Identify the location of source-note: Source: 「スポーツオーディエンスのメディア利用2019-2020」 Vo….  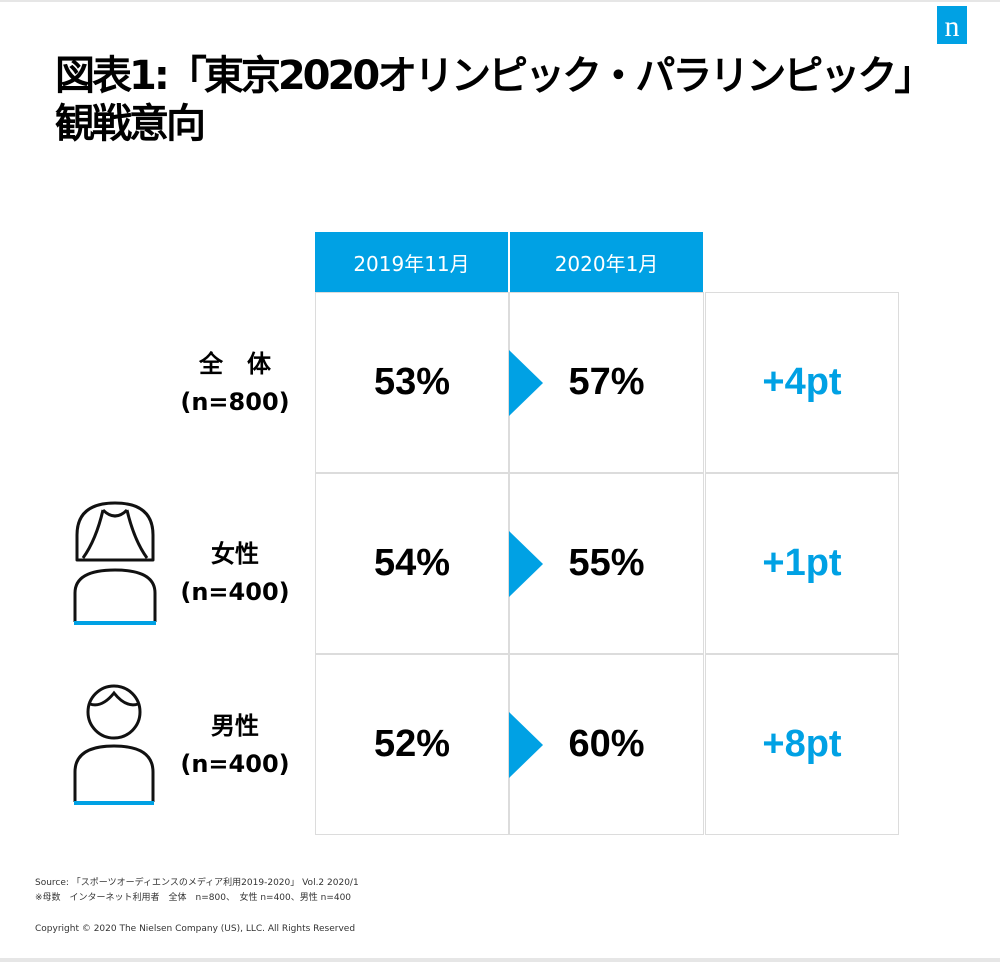
(197, 883).